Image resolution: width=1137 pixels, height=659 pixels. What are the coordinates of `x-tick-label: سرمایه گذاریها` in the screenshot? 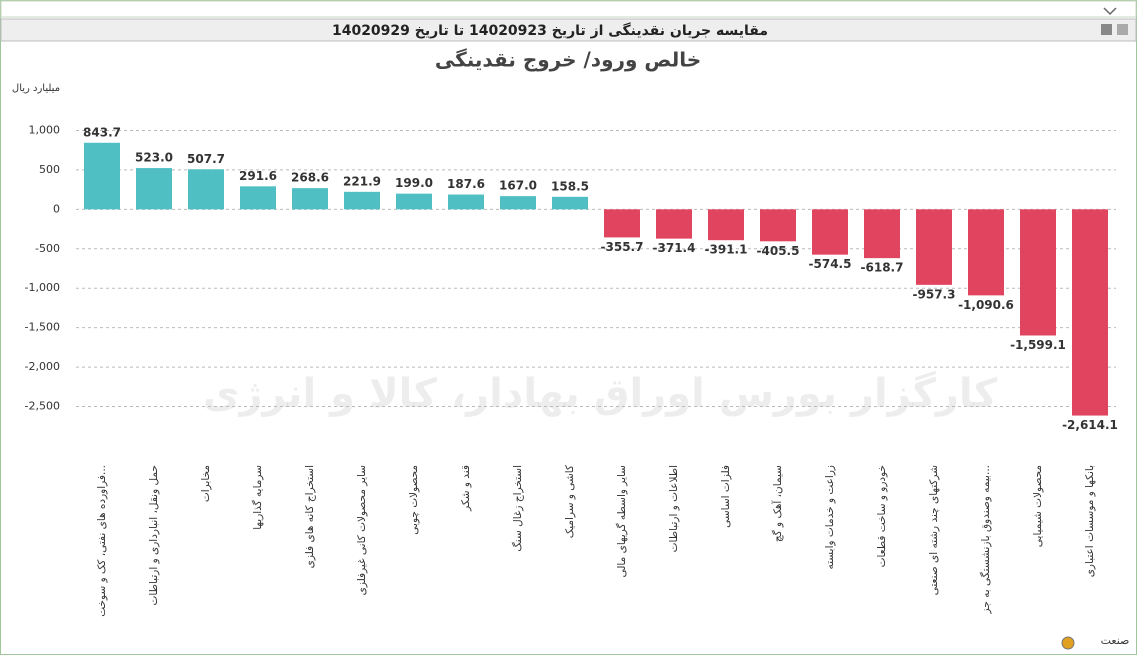 It's located at (257, 497).